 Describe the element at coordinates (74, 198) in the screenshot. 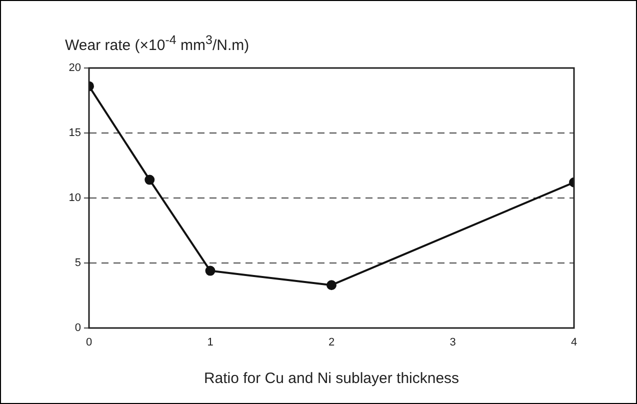

I see `y-tick-label: 10` at that location.